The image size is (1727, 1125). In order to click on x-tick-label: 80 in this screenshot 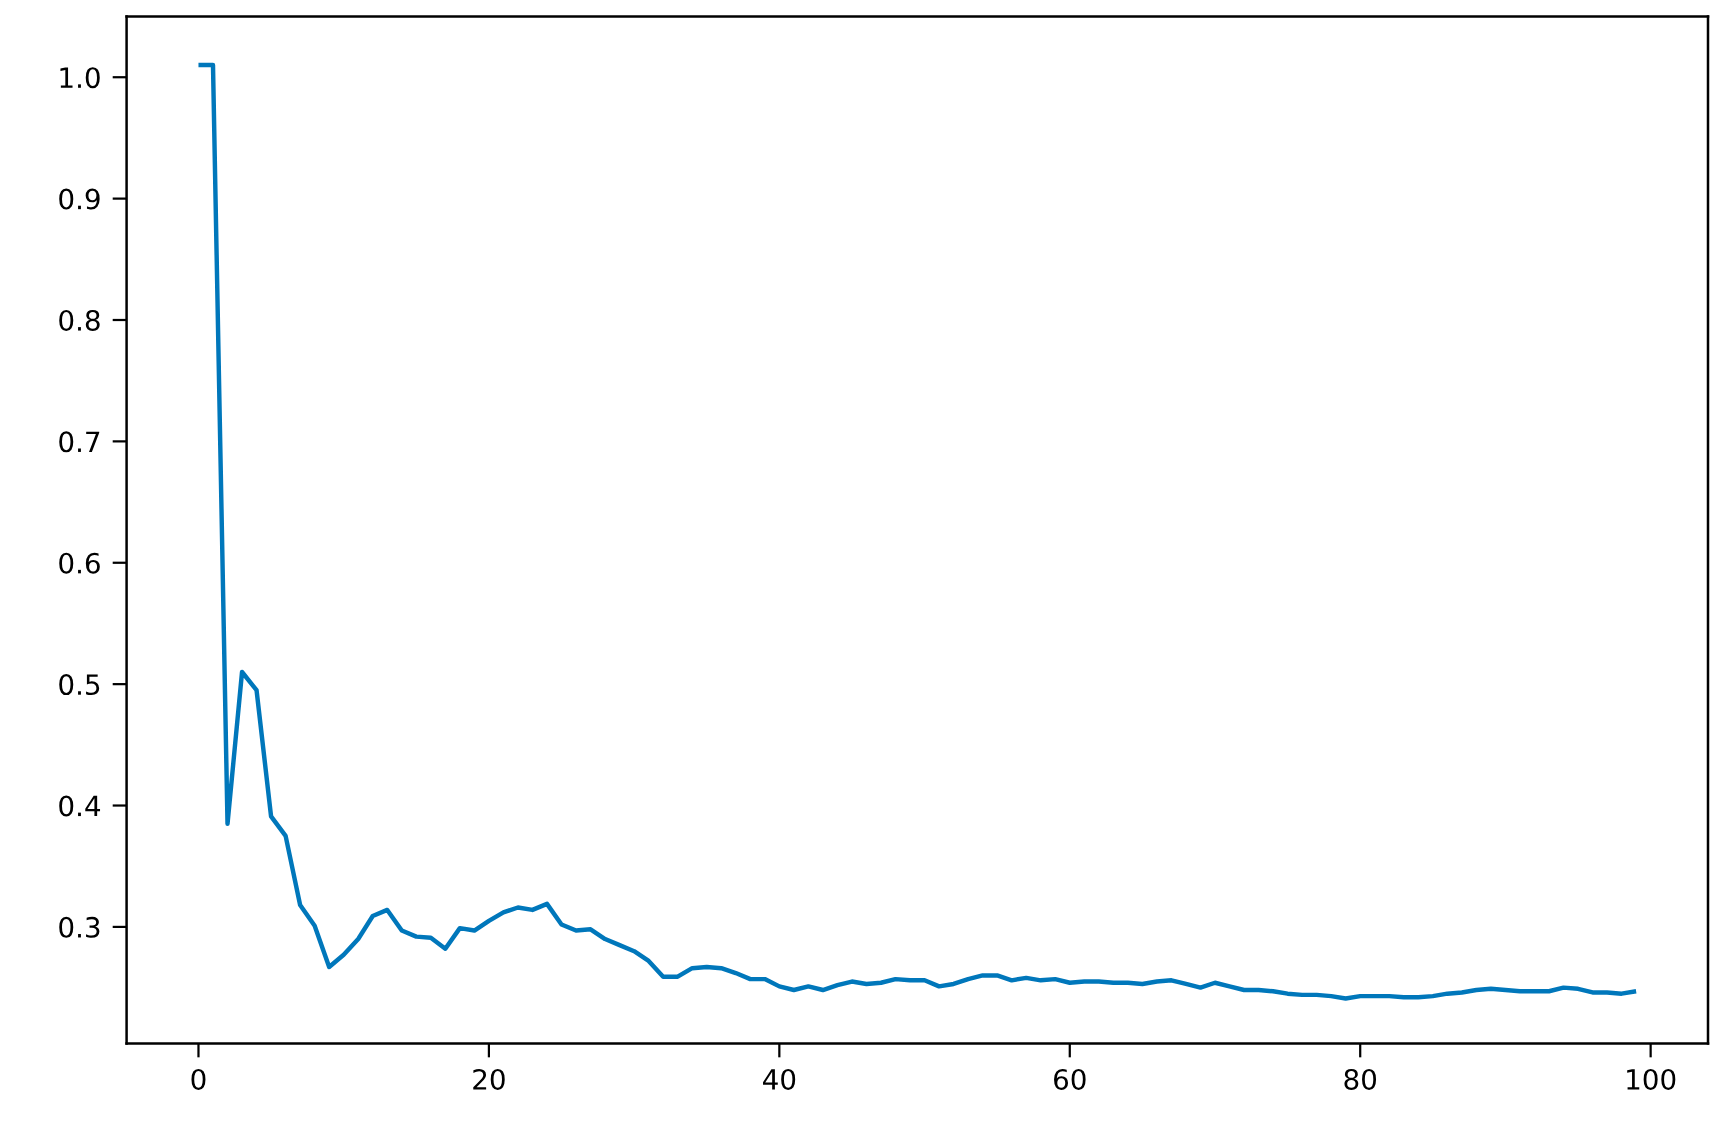, I will do `click(1360, 1079)`.